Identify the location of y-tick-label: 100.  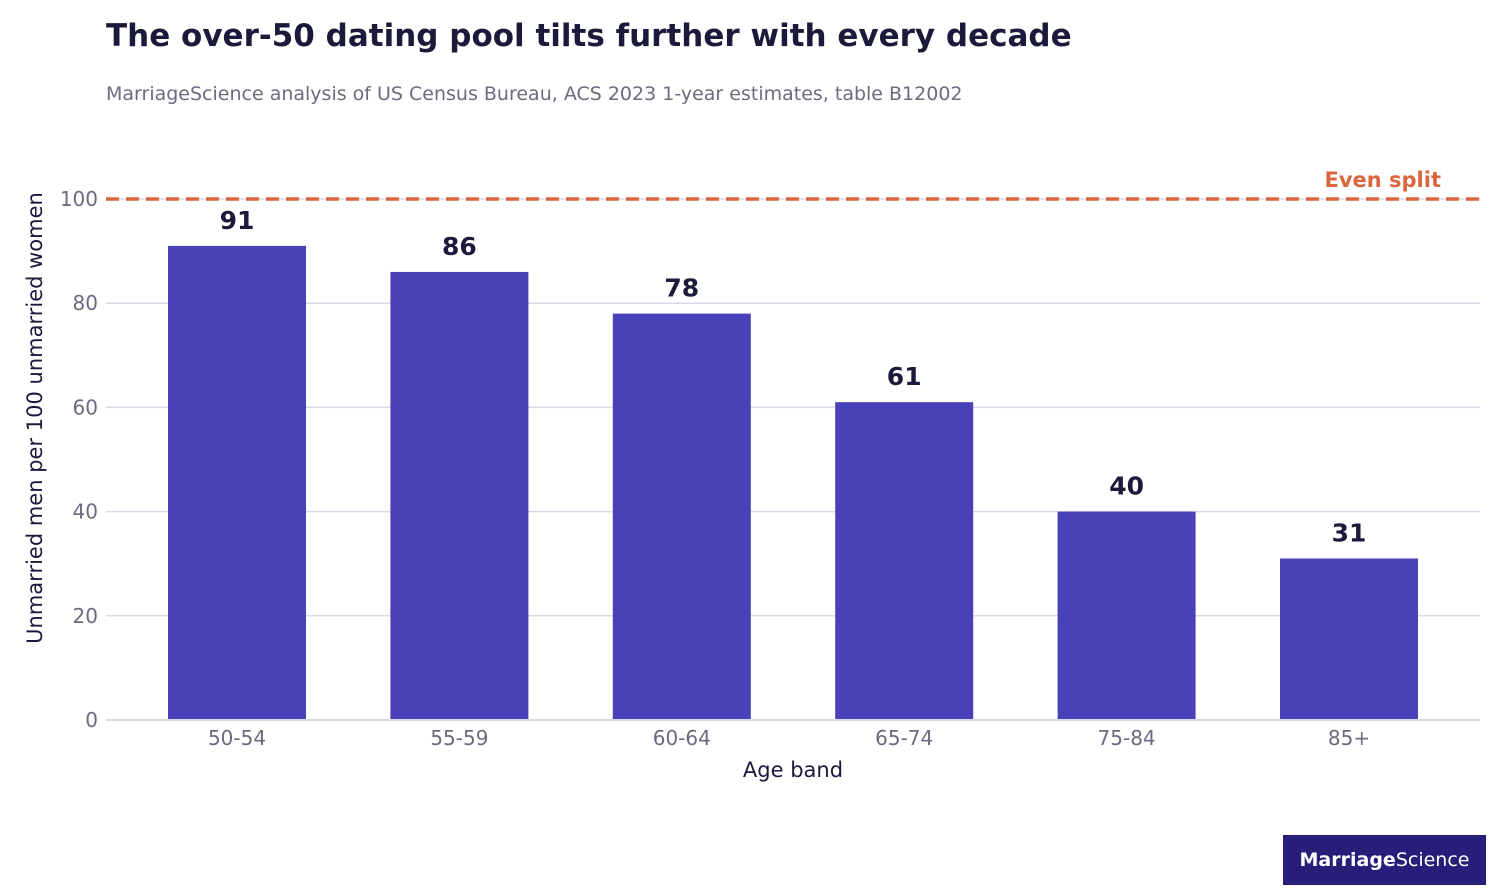
(79, 199).